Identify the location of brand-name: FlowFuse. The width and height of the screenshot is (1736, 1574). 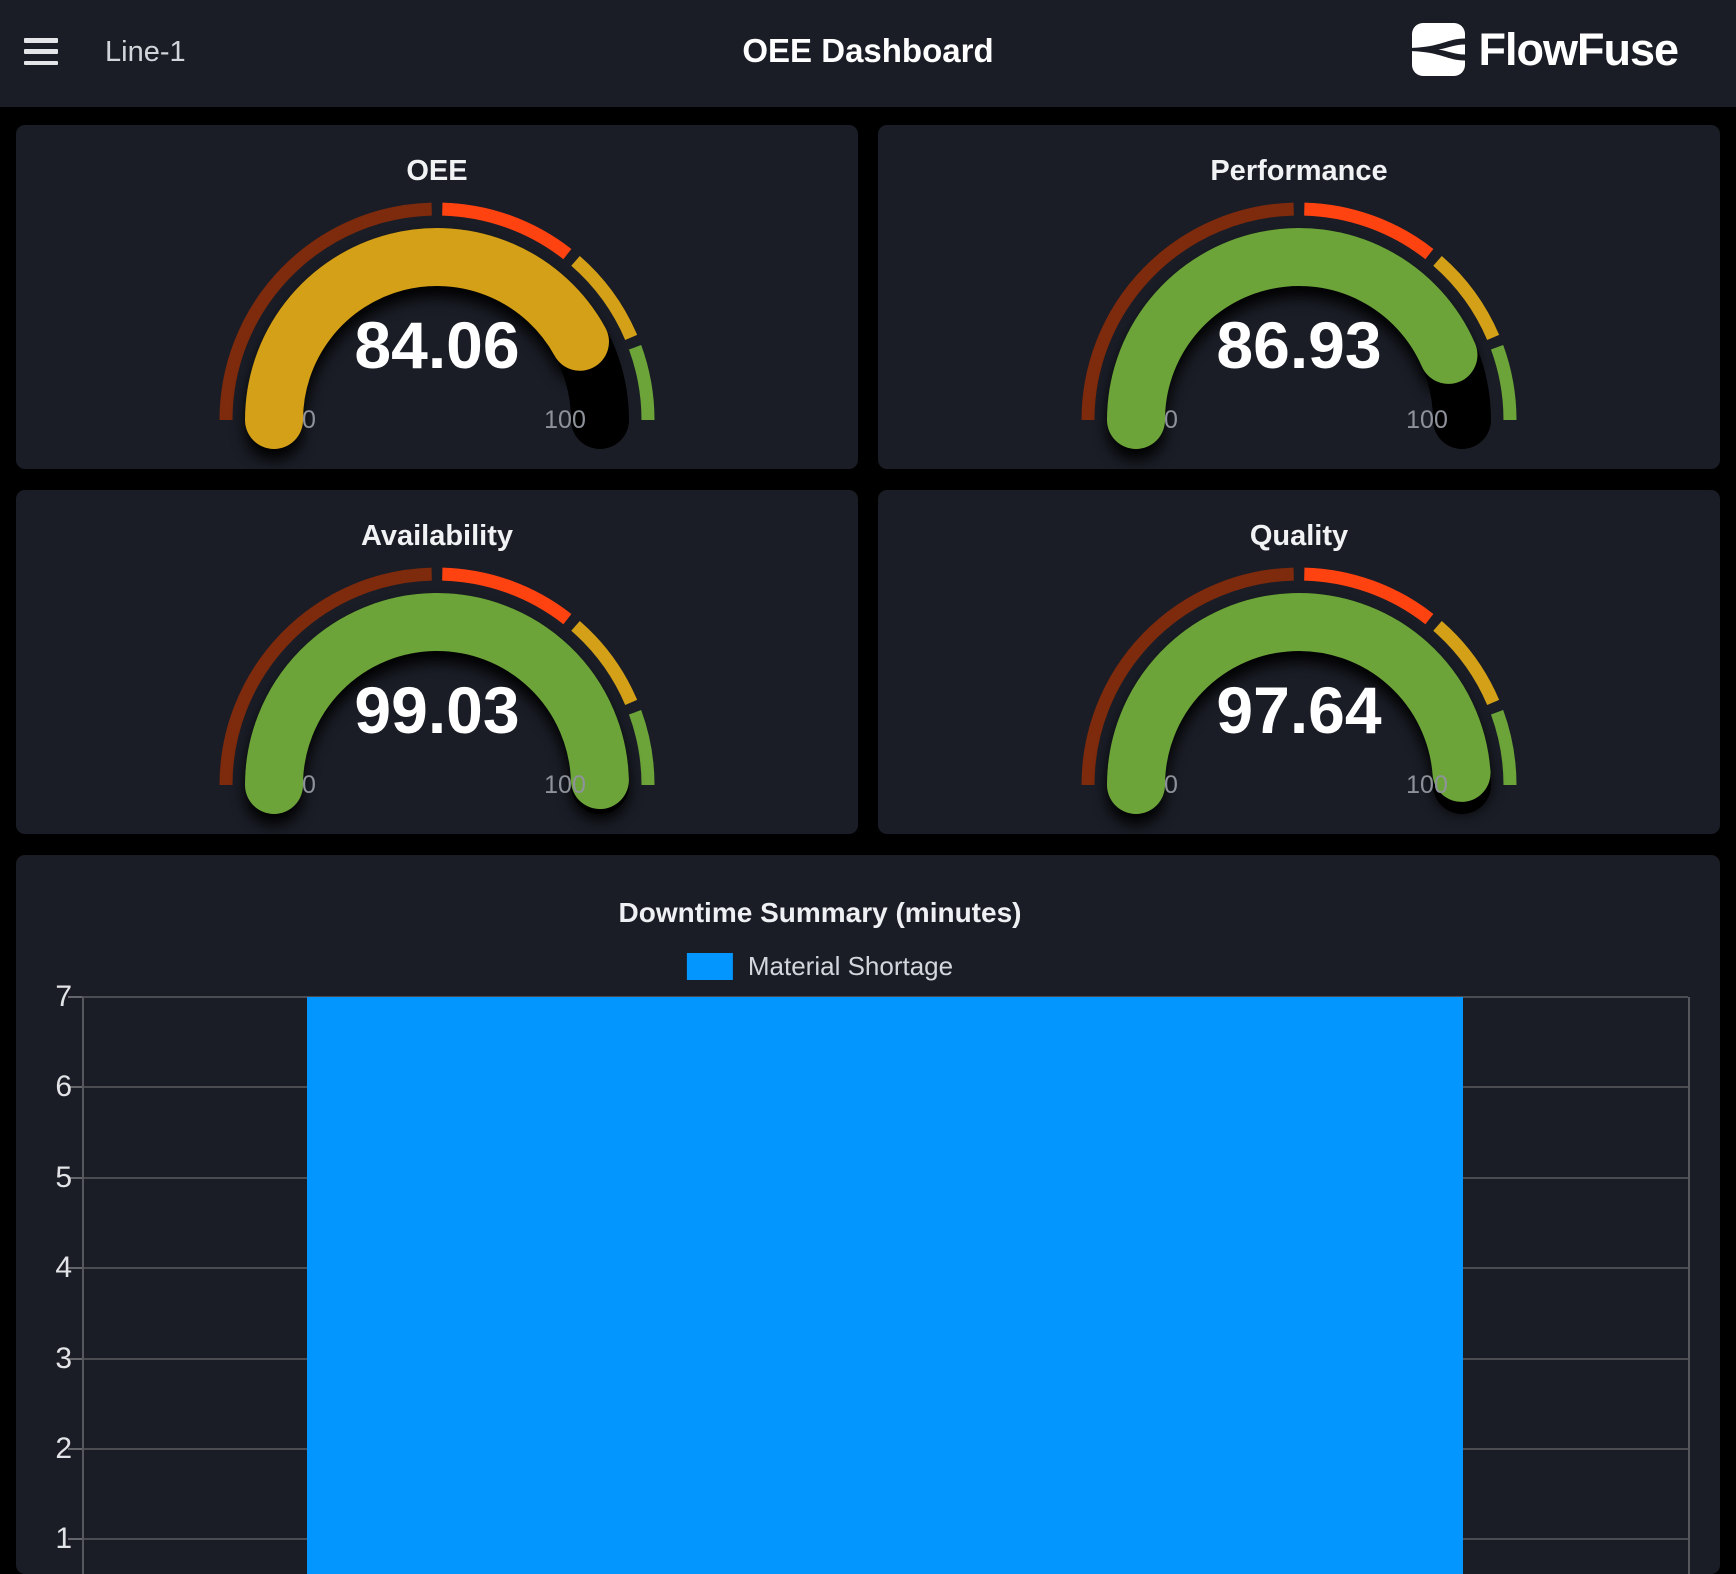
(1578, 49).